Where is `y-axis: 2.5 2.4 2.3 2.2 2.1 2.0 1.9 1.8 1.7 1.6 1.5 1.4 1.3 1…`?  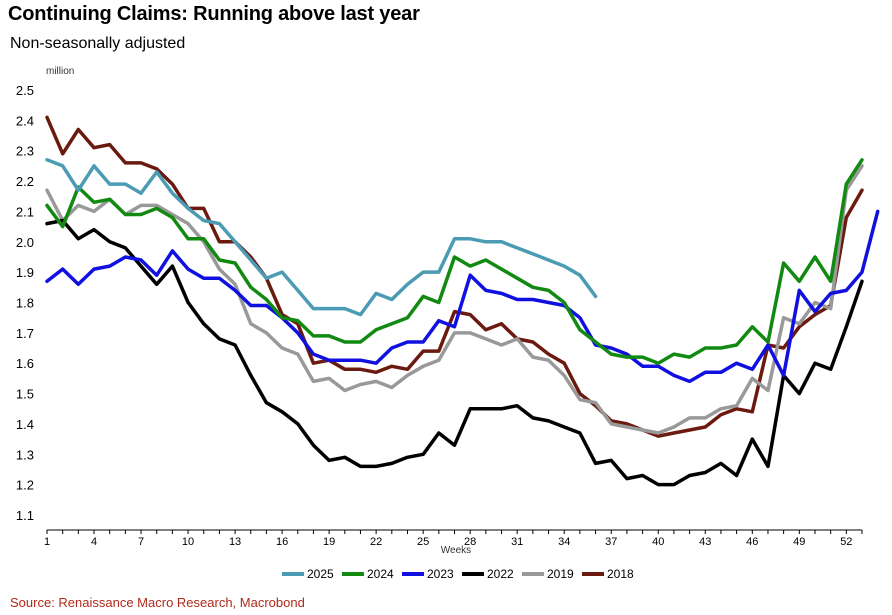
y-axis: 2.5 2.4 2.3 2.2 2.1 2.0 1.9 1.8 1.7 1.6 1.5 1.4 1.3 1… is located at coordinates (25, 303).